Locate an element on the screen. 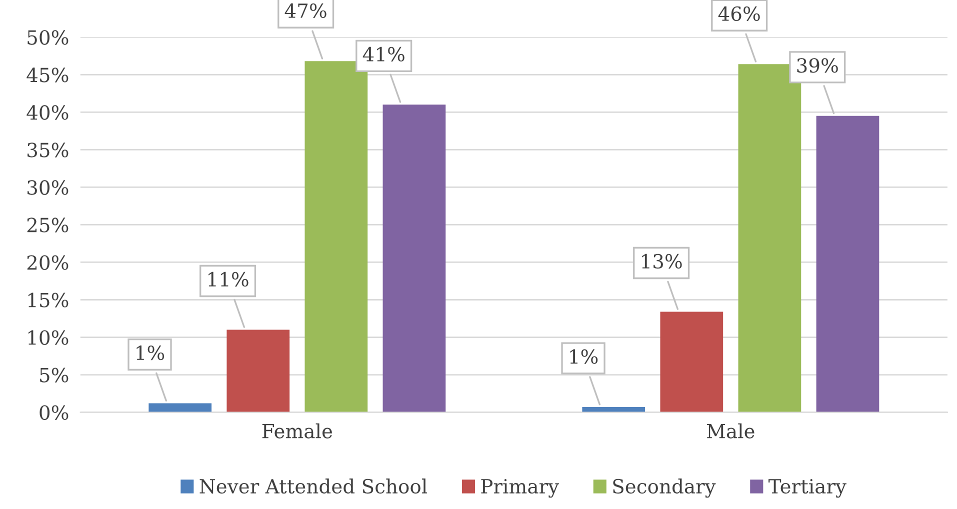  data-label: 13% is located at coordinates (662, 261).